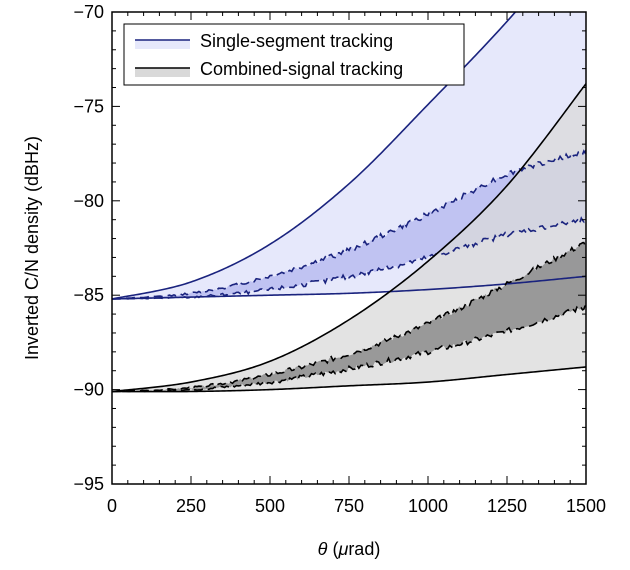 Image resolution: width=630 pixels, height=570 pixels. I want to click on series-single-inner-lower-line, so click(349, 258).